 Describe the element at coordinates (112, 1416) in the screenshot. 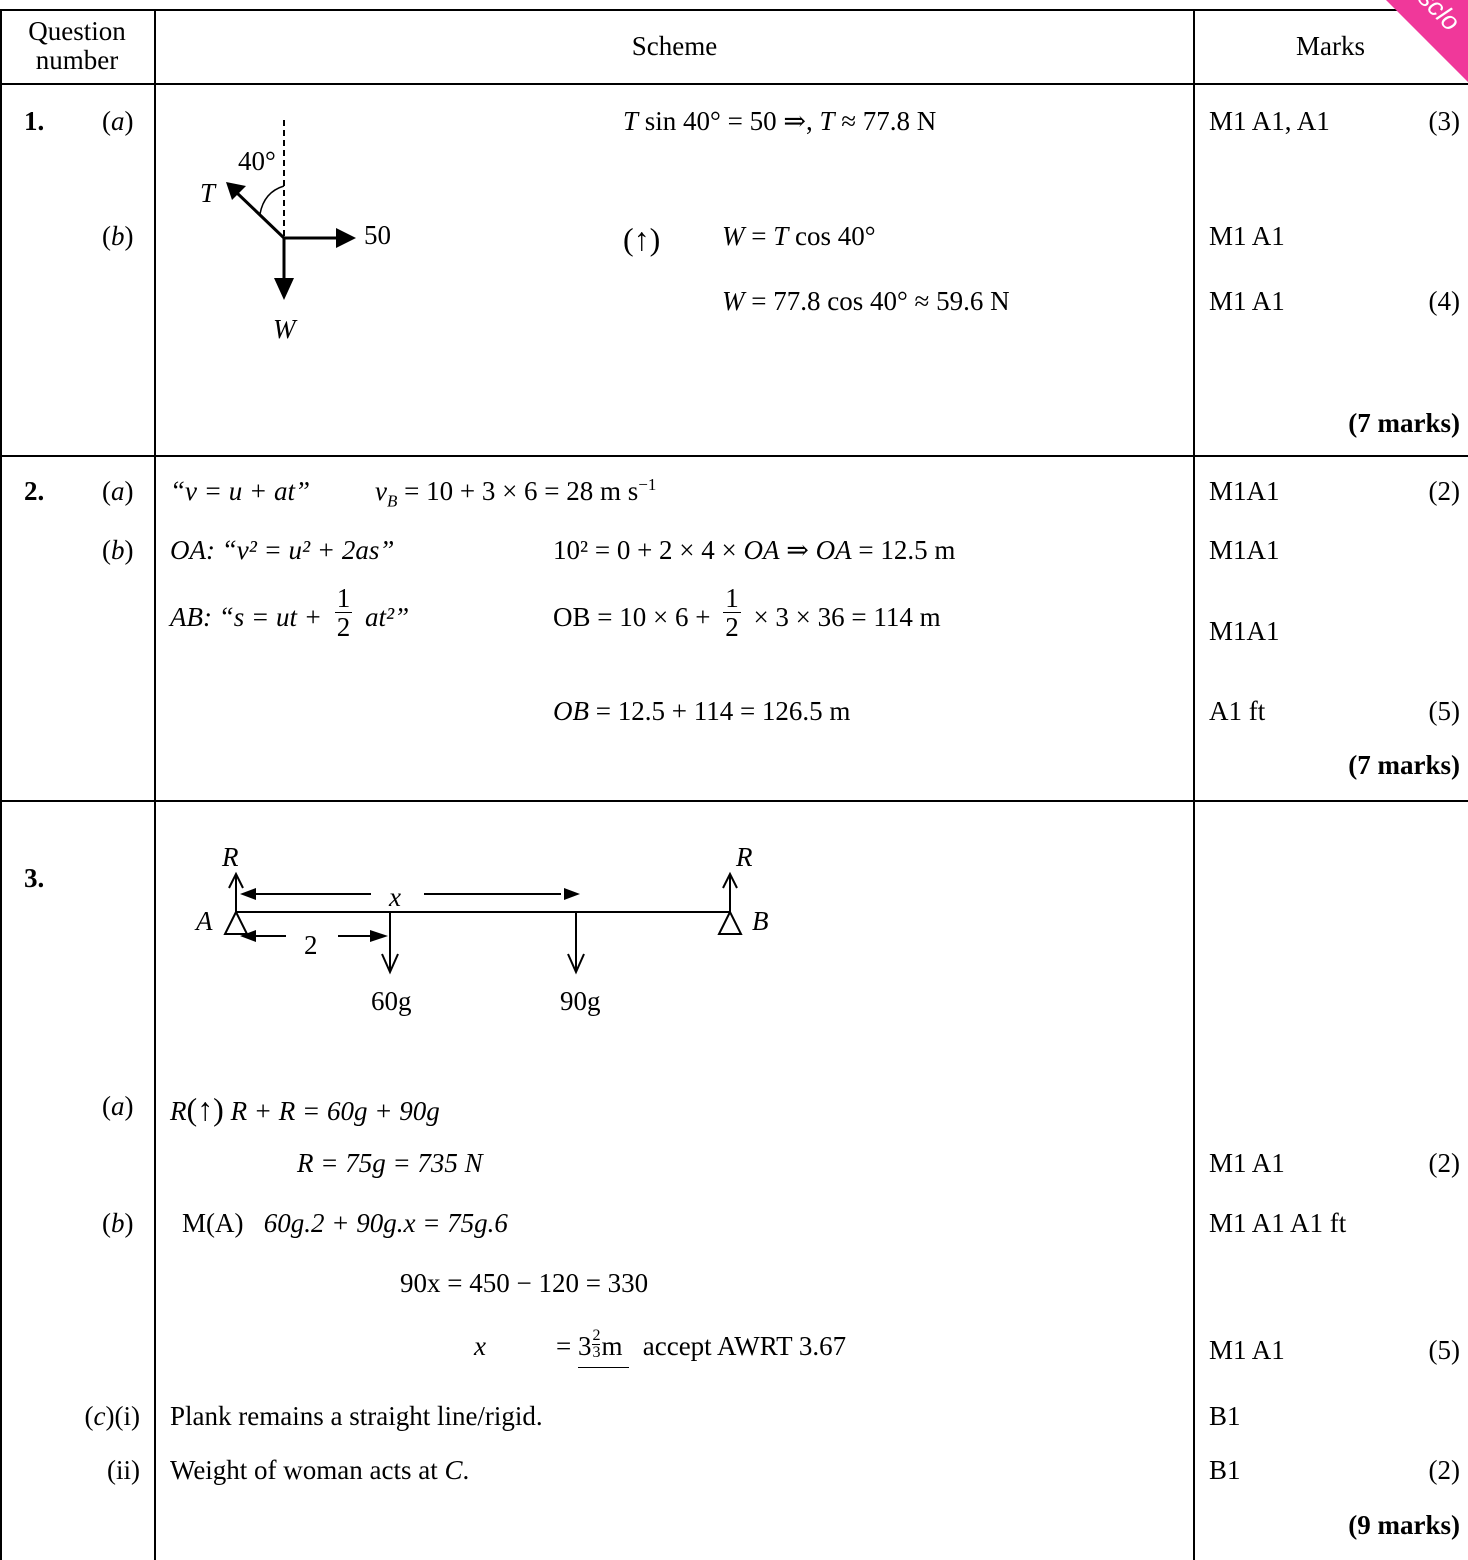

I see `q3-part-c-label: (c)(i)` at that location.